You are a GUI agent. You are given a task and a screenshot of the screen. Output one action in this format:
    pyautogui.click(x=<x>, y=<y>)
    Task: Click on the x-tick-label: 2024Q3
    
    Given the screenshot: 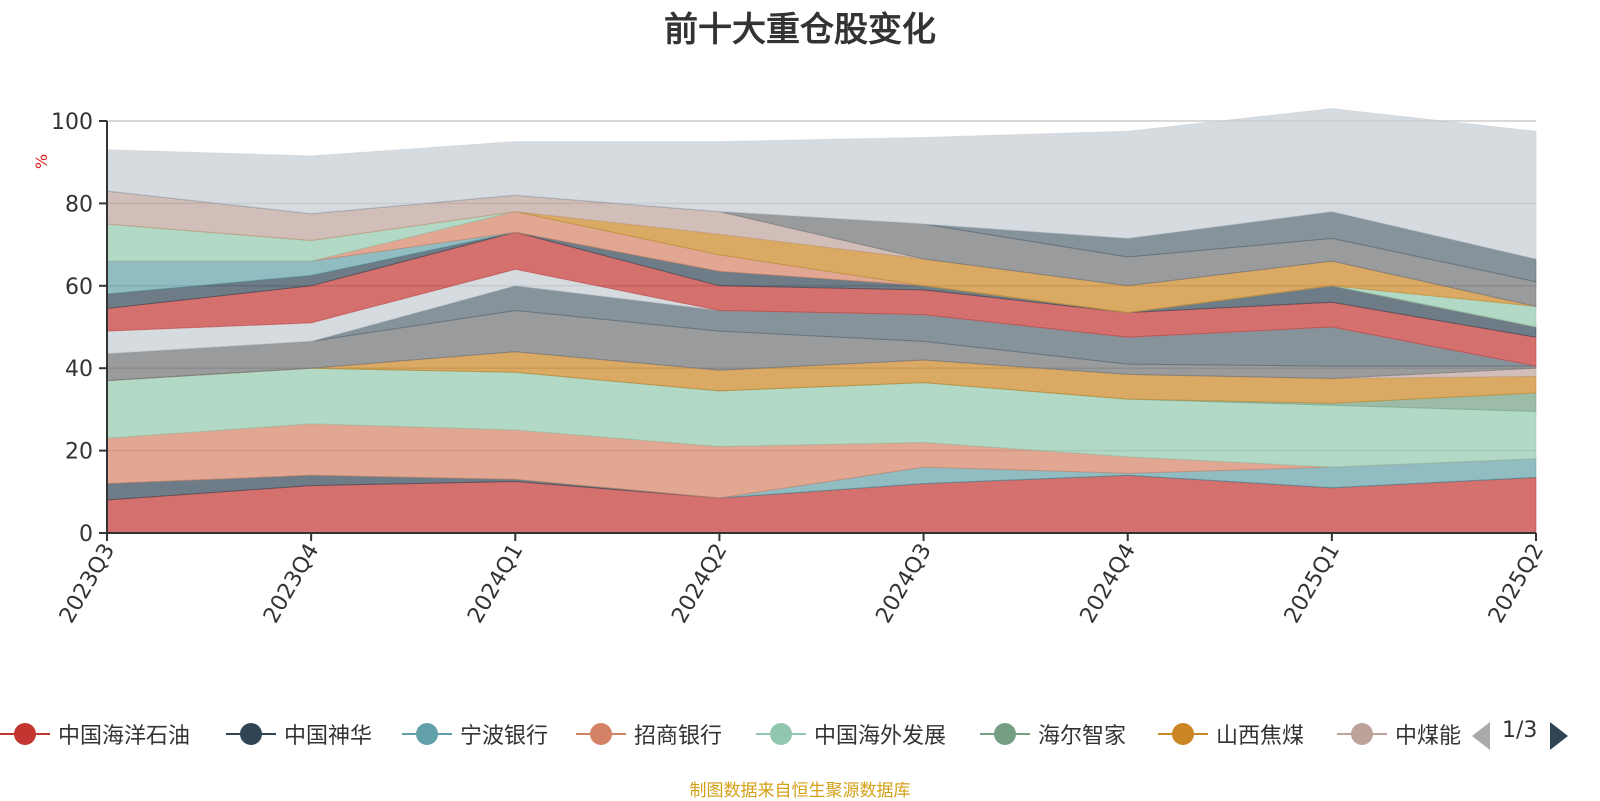 What is the action you would take?
    pyautogui.click(x=903, y=584)
    